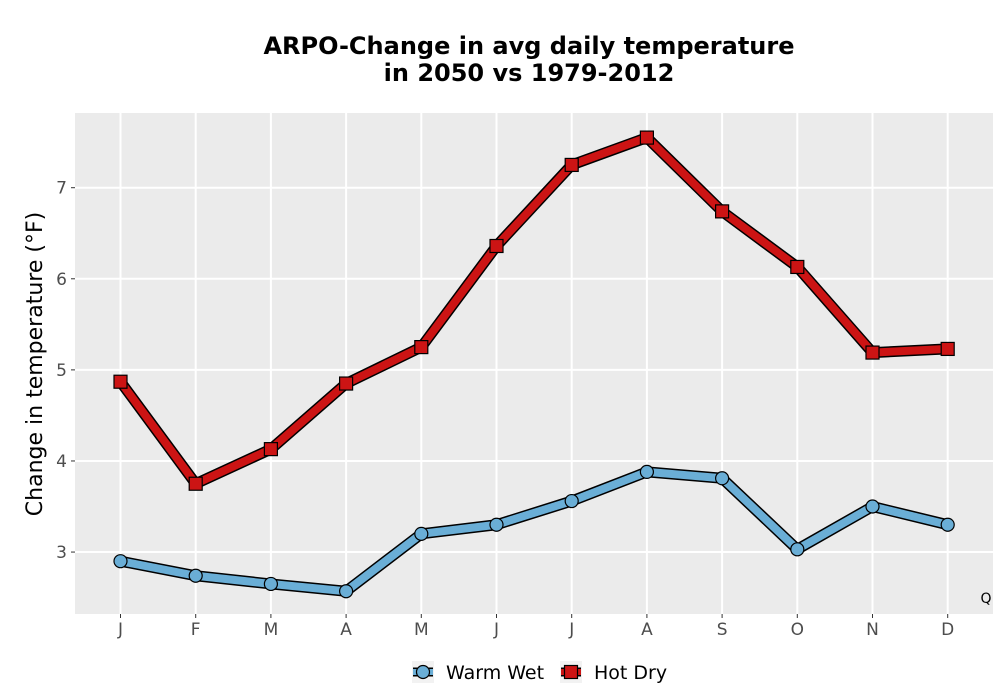 The image size is (1000, 700). I want to click on legend-item-hot-dry: Hot Dry, so click(613, 672).